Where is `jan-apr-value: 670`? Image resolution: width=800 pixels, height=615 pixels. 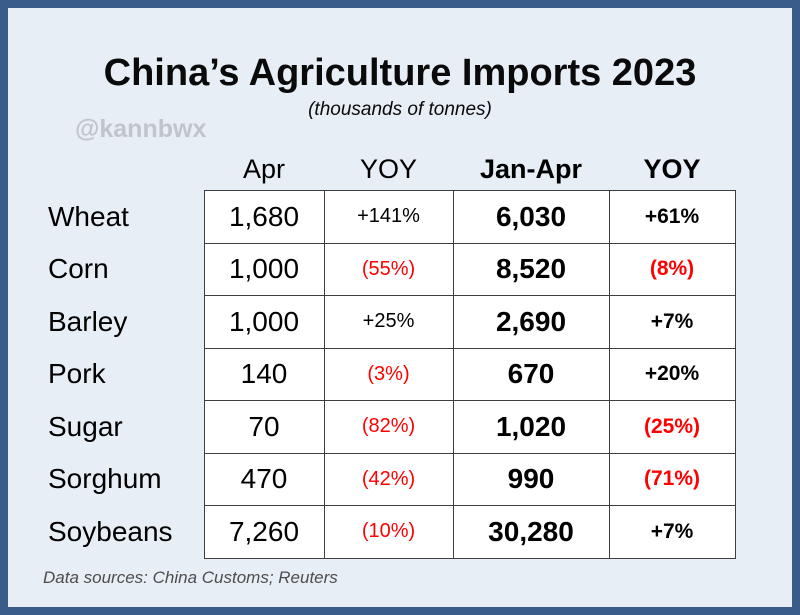
jan-apr-value: 670 is located at coordinates (531, 374).